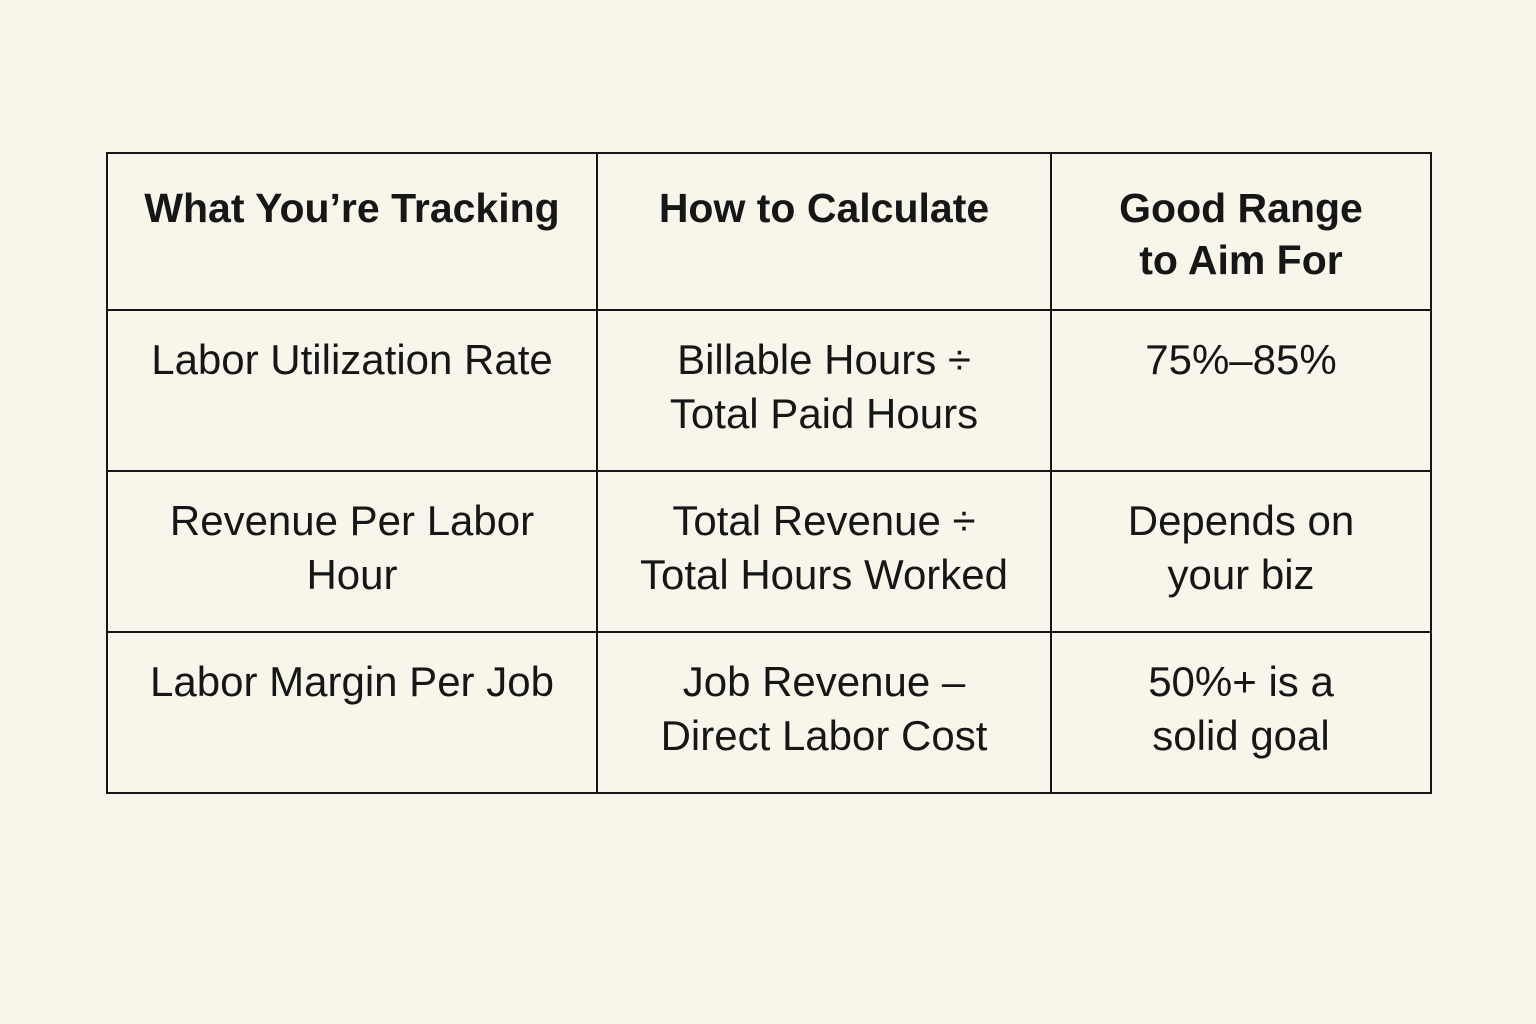 The image size is (1536, 1024). What do you see at coordinates (1241, 708) in the screenshot?
I see `cell-text: 50%+ is a solid goal` at bounding box center [1241, 708].